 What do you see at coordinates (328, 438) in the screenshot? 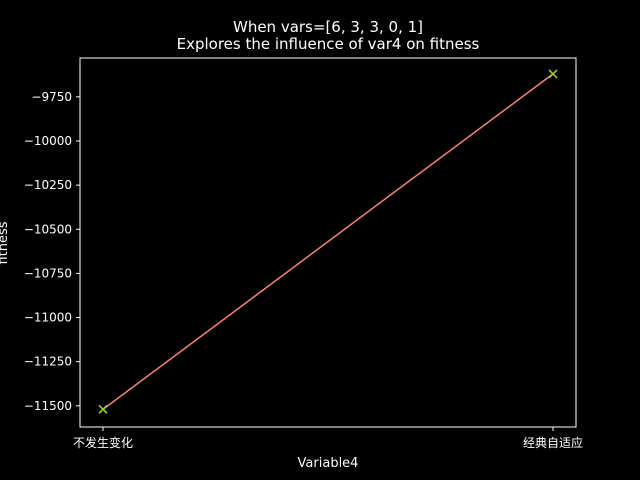
I see `x-axis-ticks: 不发生变化 经典自适应` at bounding box center [328, 438].